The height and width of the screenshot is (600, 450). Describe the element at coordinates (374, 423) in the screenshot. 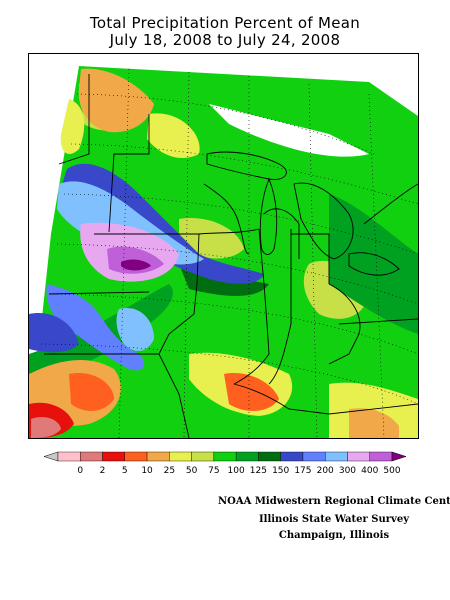

I see `orange-area-southeast` at that location.